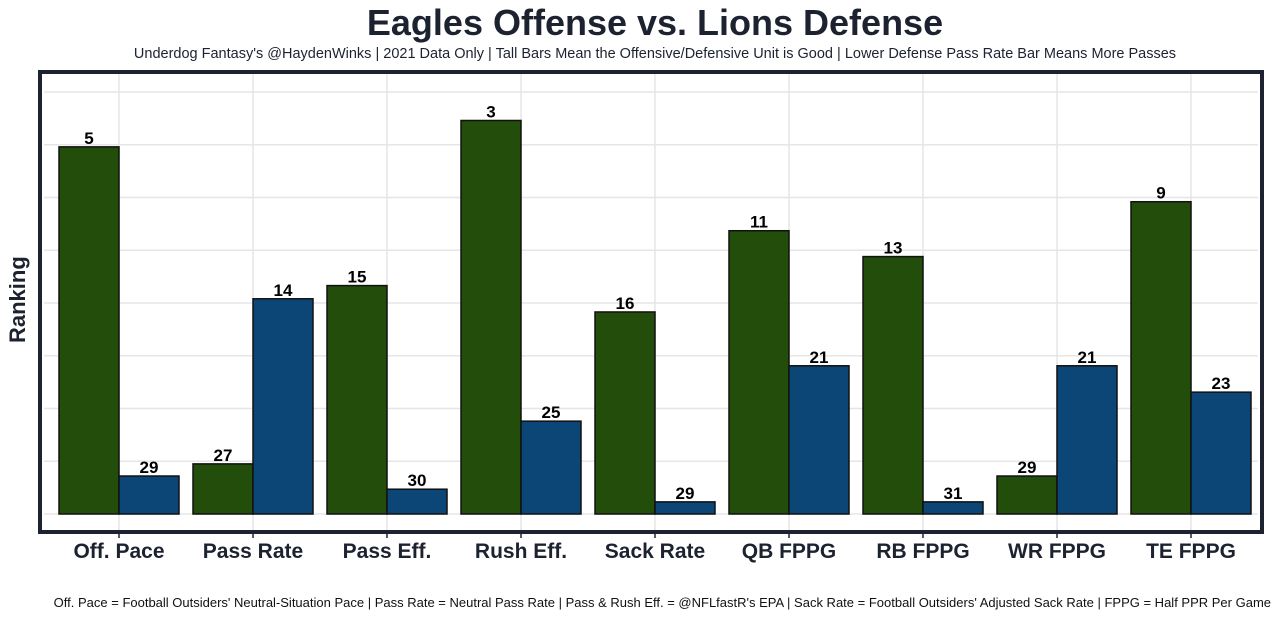 This screenshot has width=1280, height=618. I want to click on x-tick-label: Pass Rate, so click(253, 551).